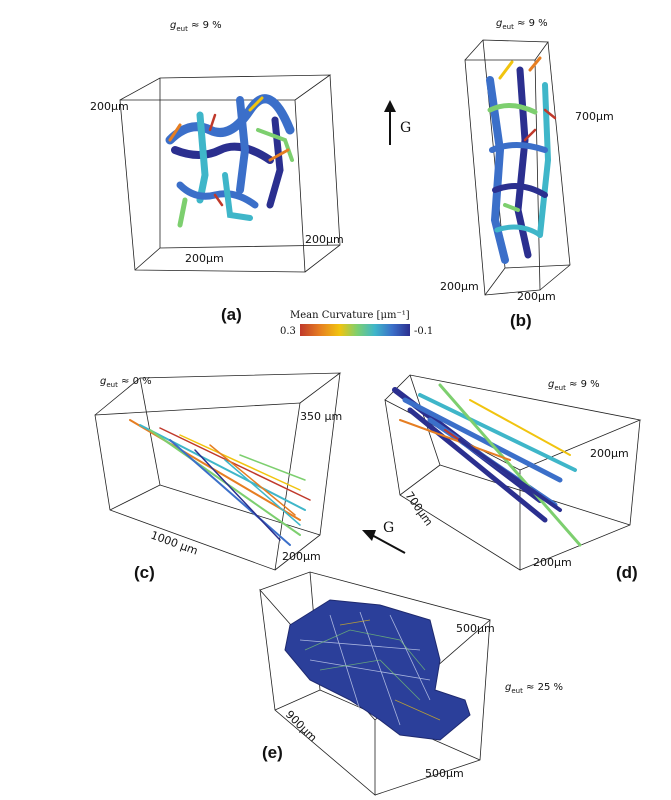 This screenshot has width=671, height=800. What do you see at coordinates (144, 572) in the screenshot?
I see `panel-c-label: (c)` at bounding box center [144, 572].